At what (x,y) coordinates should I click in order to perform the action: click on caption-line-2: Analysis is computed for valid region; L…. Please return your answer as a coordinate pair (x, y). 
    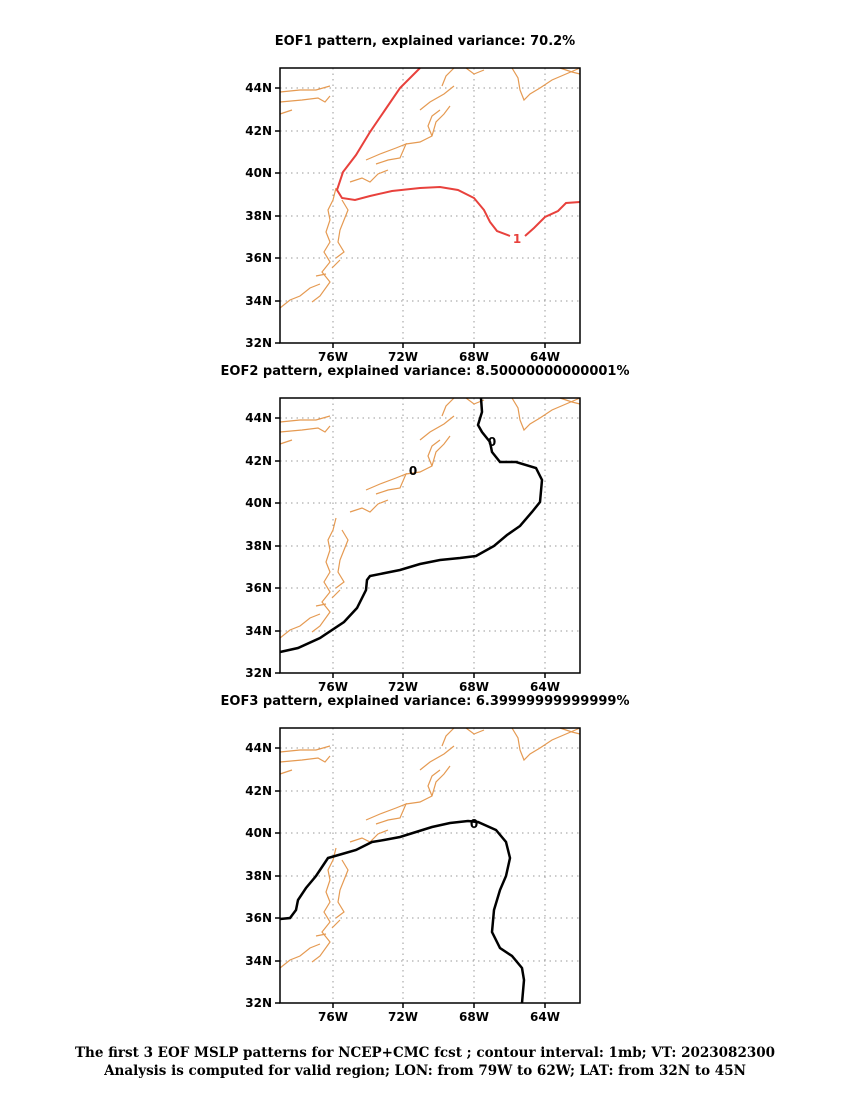
    Looking at the image, I should click on (425, 1071).